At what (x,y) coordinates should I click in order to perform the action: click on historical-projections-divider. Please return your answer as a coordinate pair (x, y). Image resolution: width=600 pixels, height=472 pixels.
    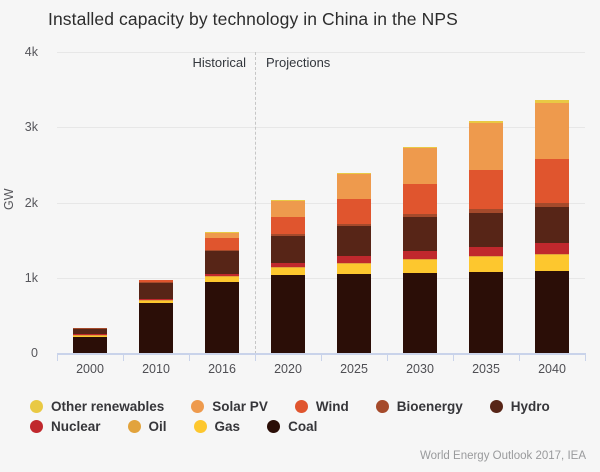
    Looking at the image, I should click on (255, 203).